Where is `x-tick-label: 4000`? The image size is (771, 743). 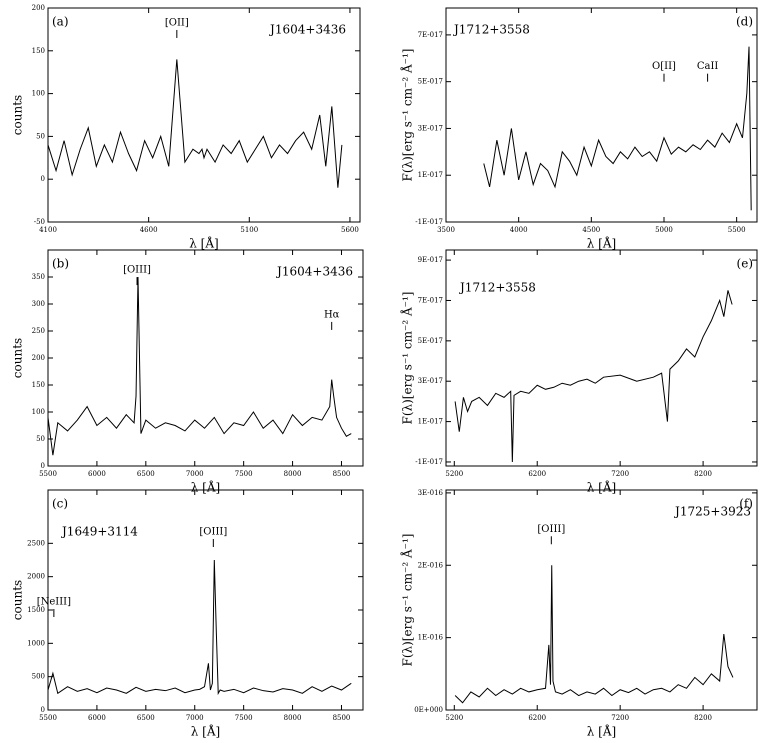
x-tick-label: 4000 is located at coordinates (519, 230).